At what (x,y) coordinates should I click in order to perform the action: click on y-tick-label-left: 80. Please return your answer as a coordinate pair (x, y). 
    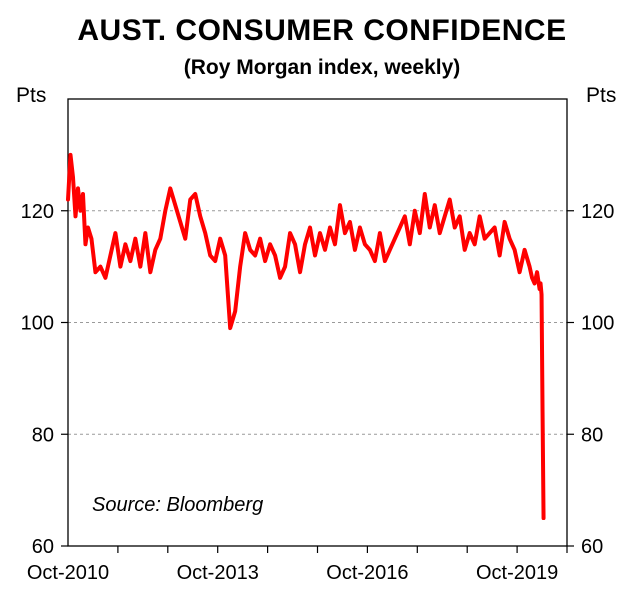
    Looking at the image, I should click on (43, 435).